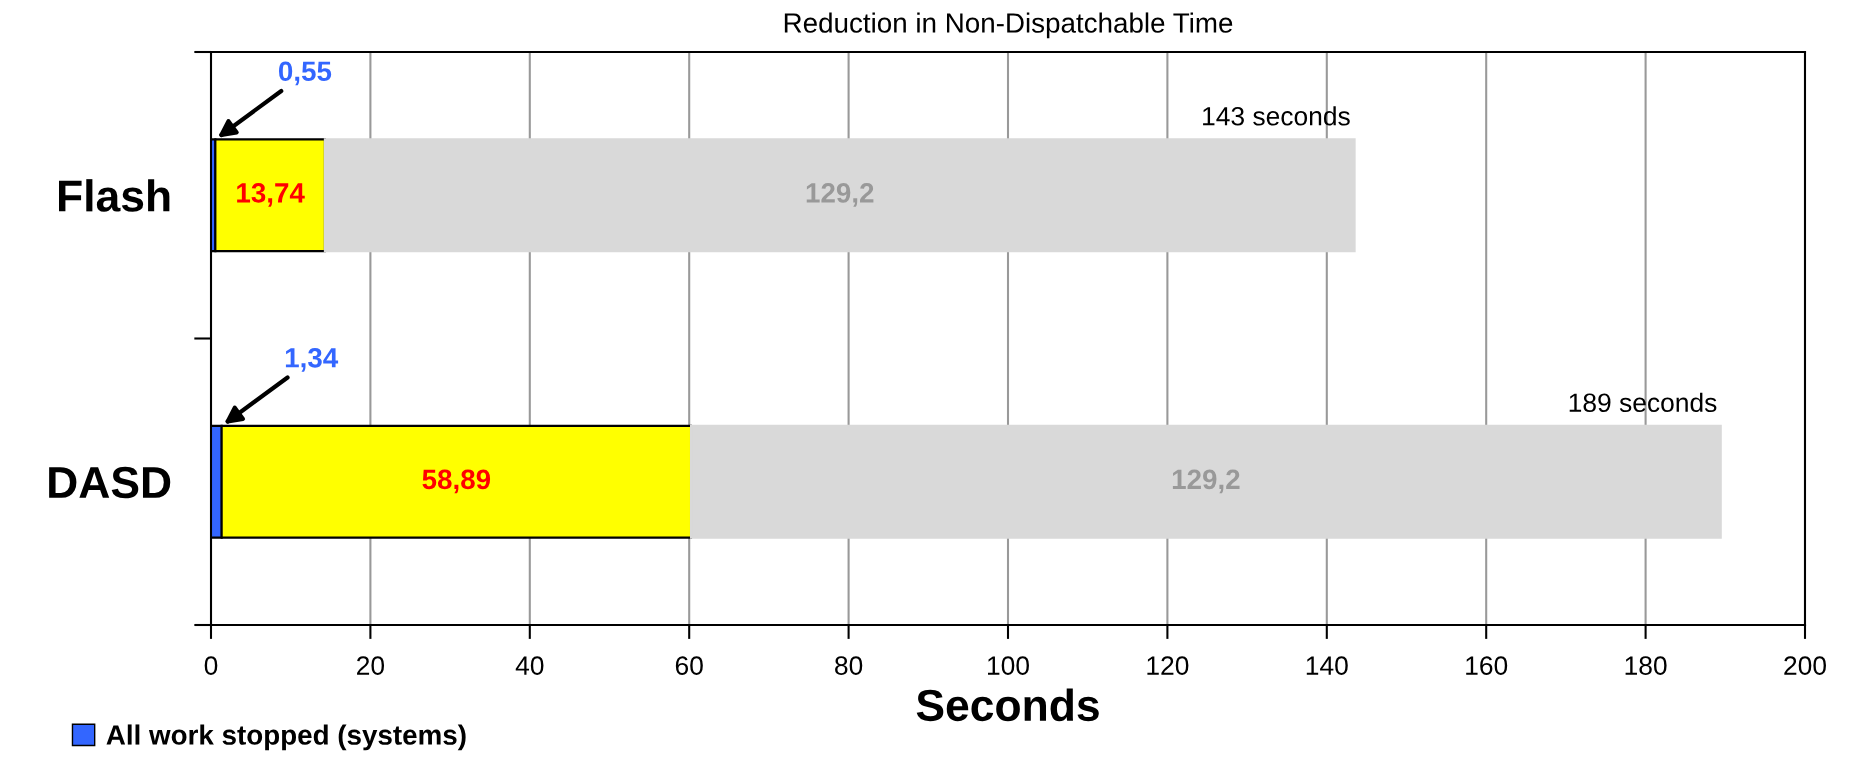 The height and width of the screenshot is (767, 1860). What do you see at coordinates (1805, 665) in the screenshot?
I see `x-tick-label: 200` at bounding box center [1805, 665].